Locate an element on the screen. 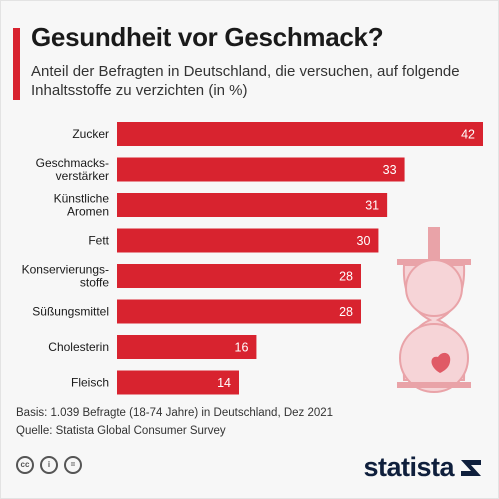  attribution-icon: i is located at coordinates (49, 465).